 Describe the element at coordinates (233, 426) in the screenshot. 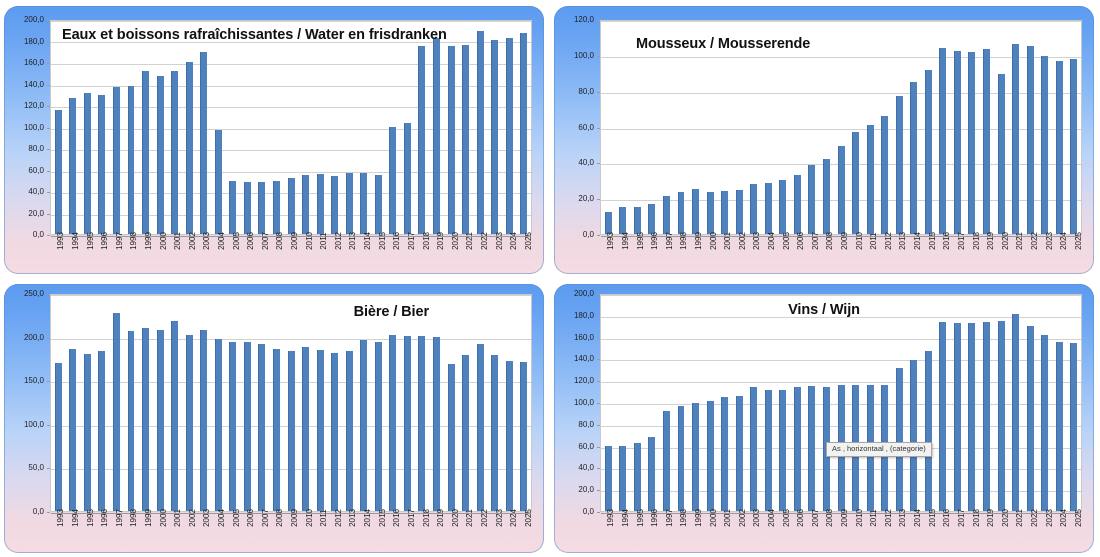

I see `bar-2005` at that location.